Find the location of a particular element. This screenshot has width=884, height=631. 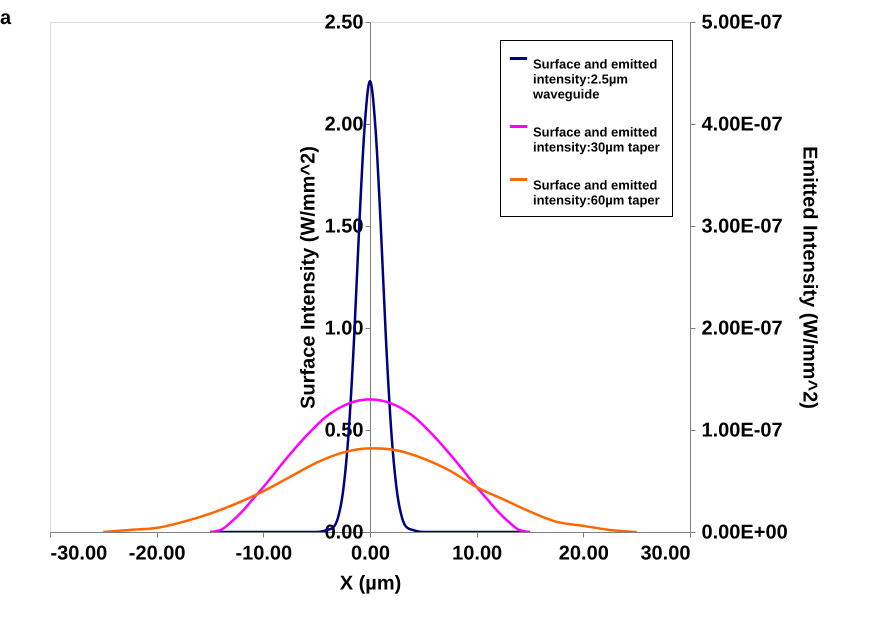

y-tick-label: 0.00 is located at coordinates (344, 533).